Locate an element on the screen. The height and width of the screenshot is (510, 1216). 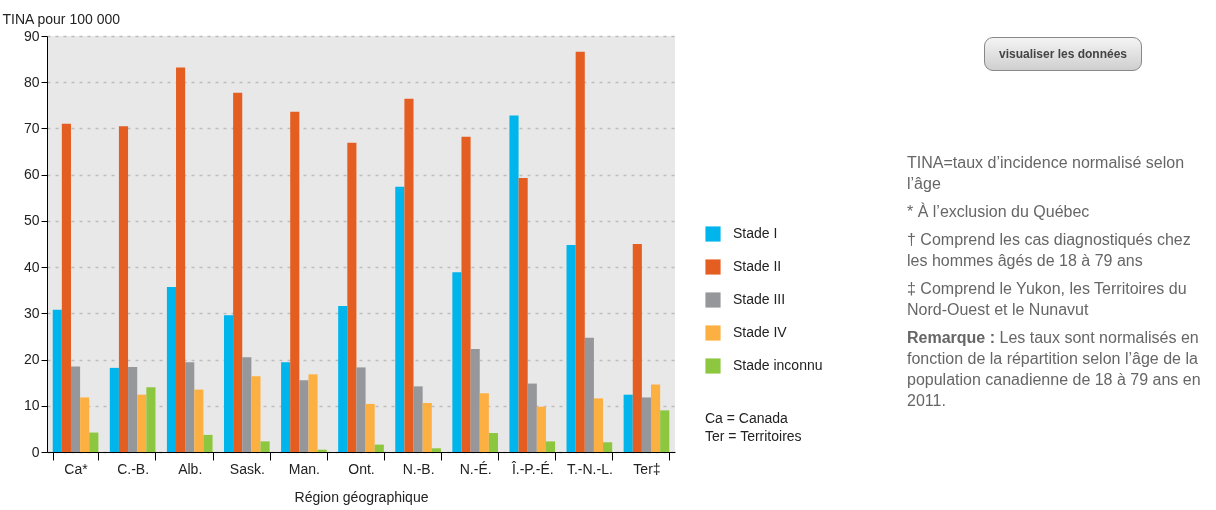
y-tick-label: 10 is located at coordinates (31, 405).